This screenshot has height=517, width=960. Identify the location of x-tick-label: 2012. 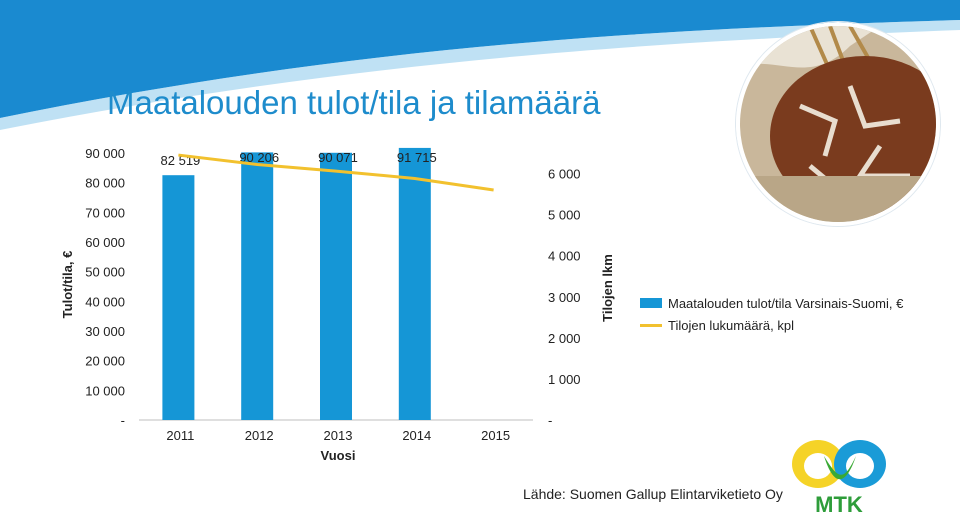
(259, 435).